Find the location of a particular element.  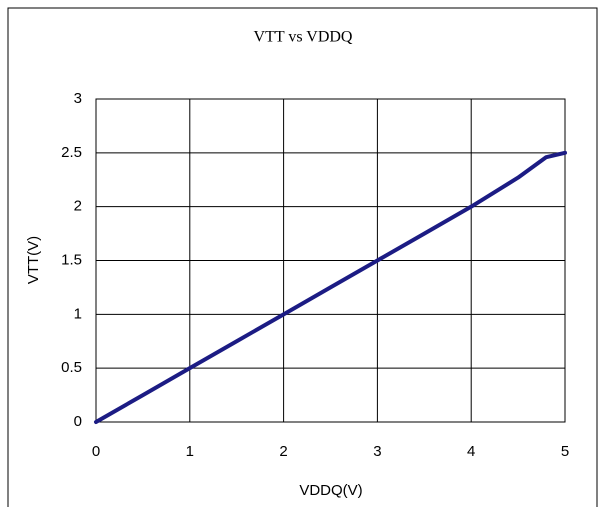

x-axis-label: VDDQ(V) is located at coordinates (330, 490).